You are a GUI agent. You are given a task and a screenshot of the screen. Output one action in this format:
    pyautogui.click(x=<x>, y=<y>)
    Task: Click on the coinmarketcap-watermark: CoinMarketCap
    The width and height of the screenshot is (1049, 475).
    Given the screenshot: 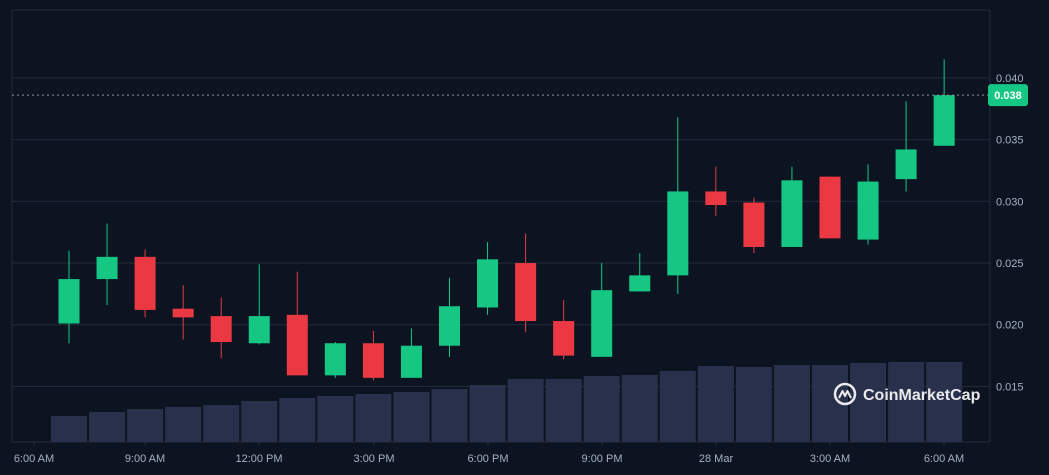 What is the action you would take?
    pyautogui.click(x=907, y=394)
    